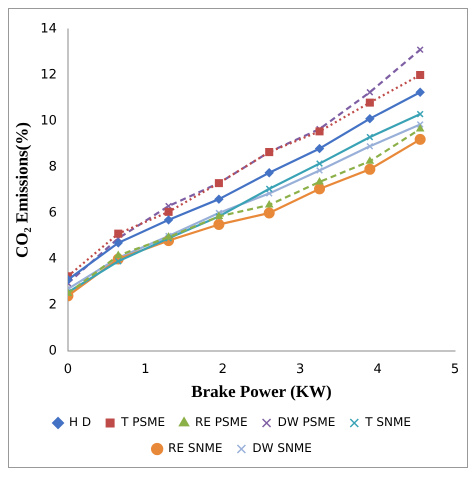  Describe the element at coordinates (145, 370) in the screenshot. I see `x-tick-label: 1` at that location.